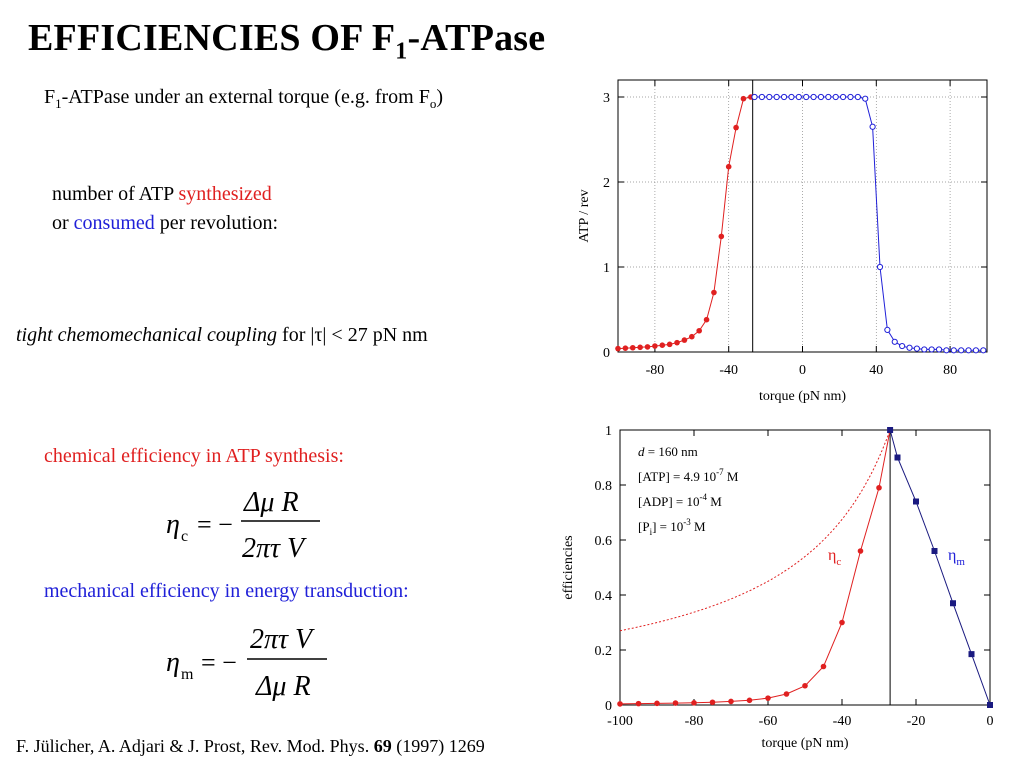 The height and width of the screenshot is (768, 1024). What do you see at coordinates (694, 721) in the screenshot?
I see `x-tick-label: -80` at bounding box center [694, 721].